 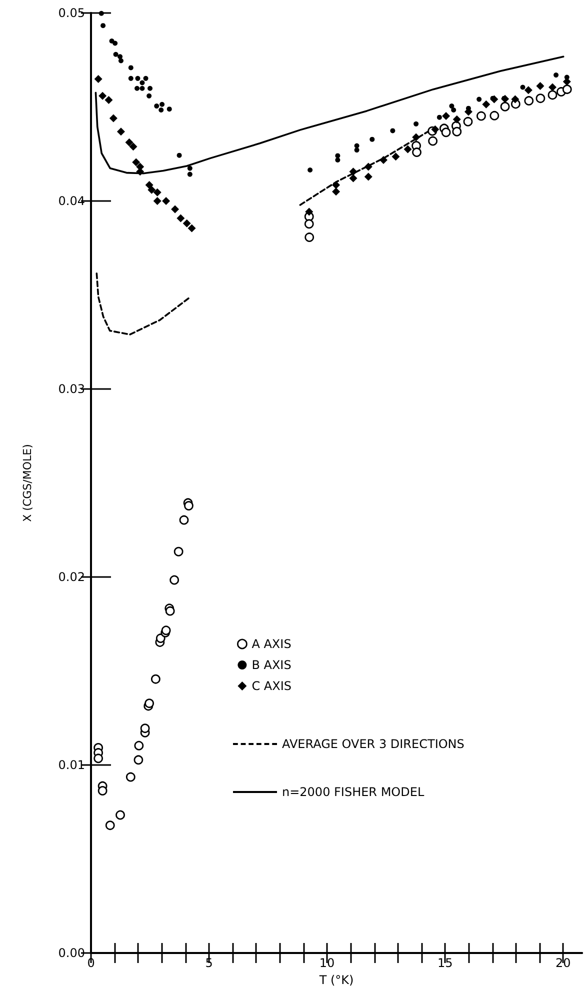 I want to click on x-tick-label: 15, so click(x=445, y=963).